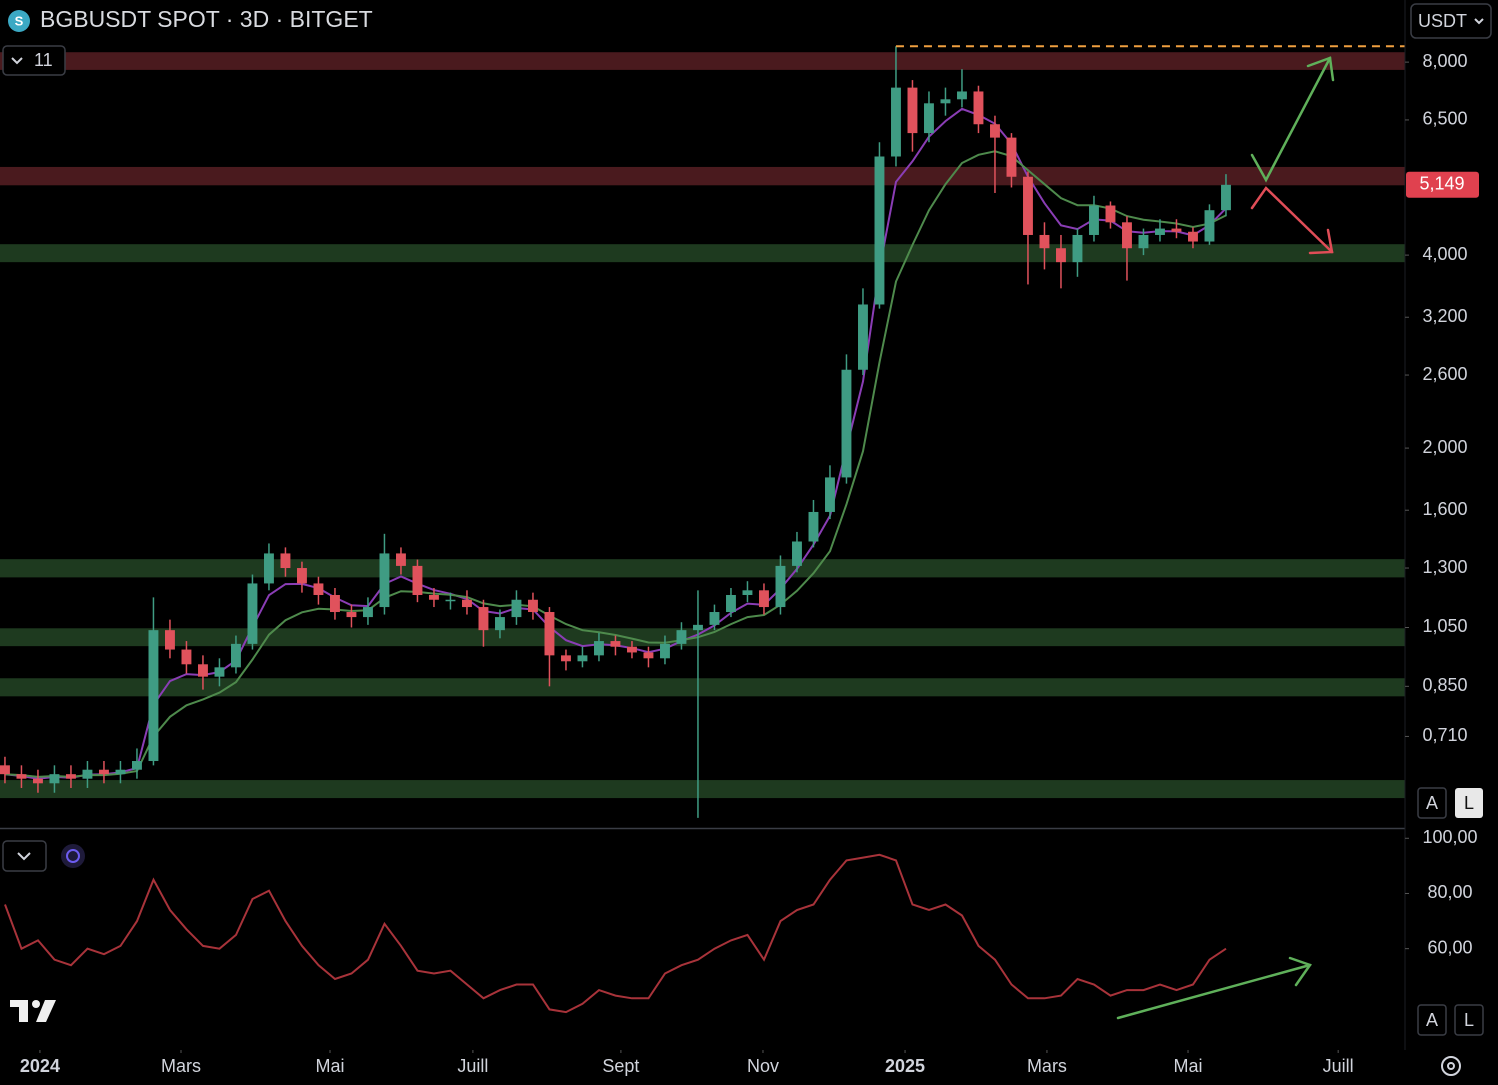 The image size is (1498, 1085). What do you see at coordinates (19, 21) in the screenshot?
I see `symbol-icon` at bounding box center [19, 21].